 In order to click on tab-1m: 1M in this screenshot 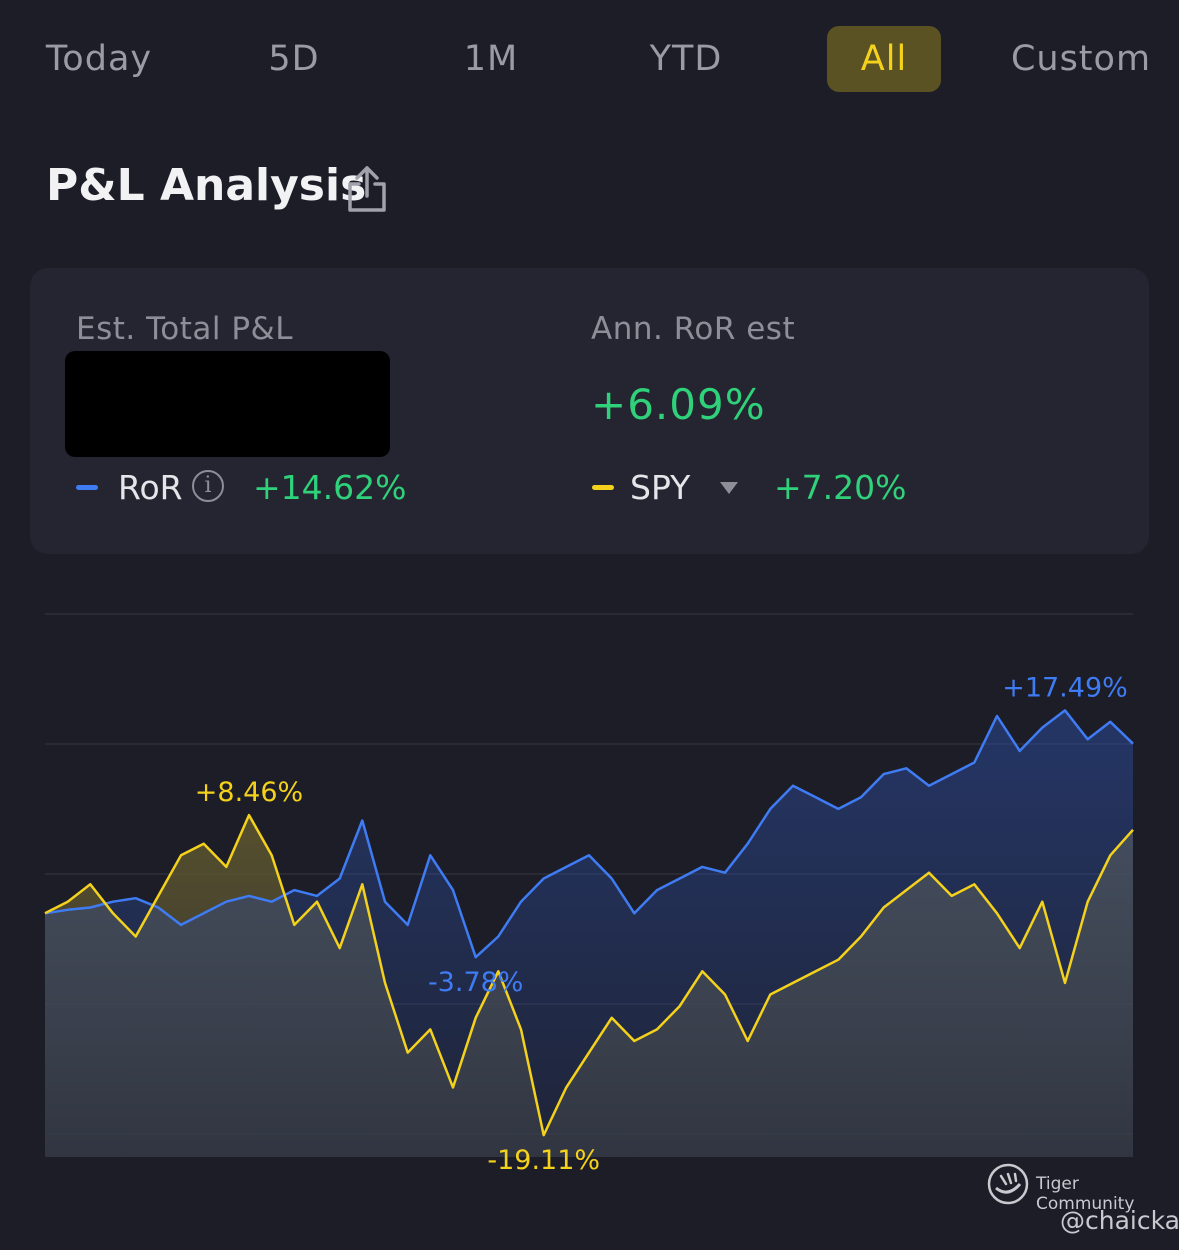, I will do `click(491, 59)`.